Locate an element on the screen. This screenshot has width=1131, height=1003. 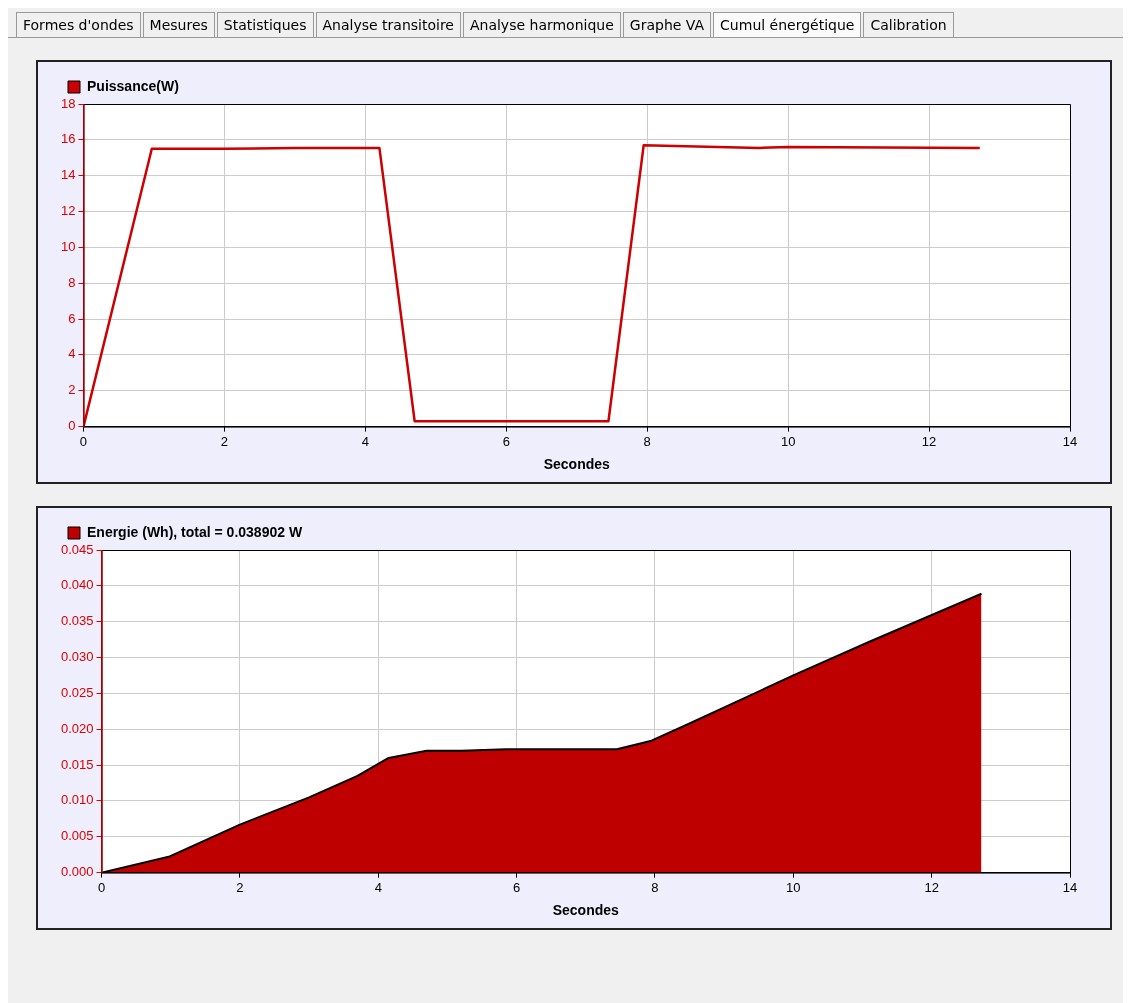
legend-label: Puissance(W) is located at coordinates (133, 85).